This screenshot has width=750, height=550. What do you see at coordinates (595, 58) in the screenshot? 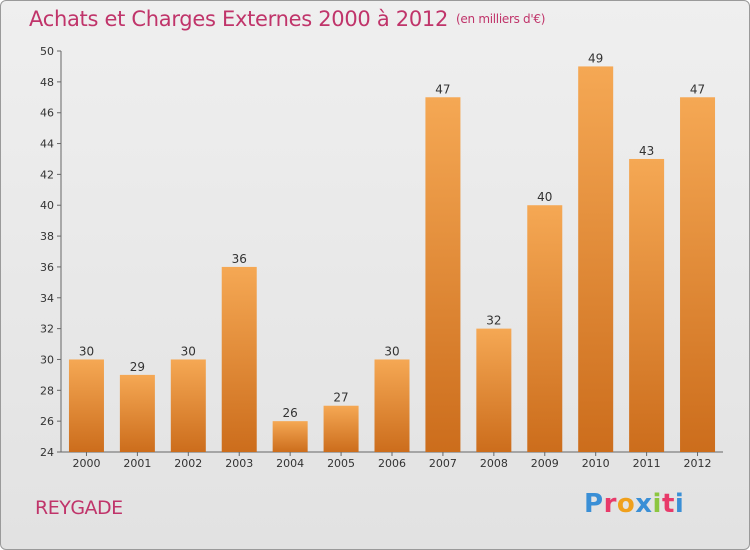
I see `bar-value-label: 49` at bounding box center [595, 58].